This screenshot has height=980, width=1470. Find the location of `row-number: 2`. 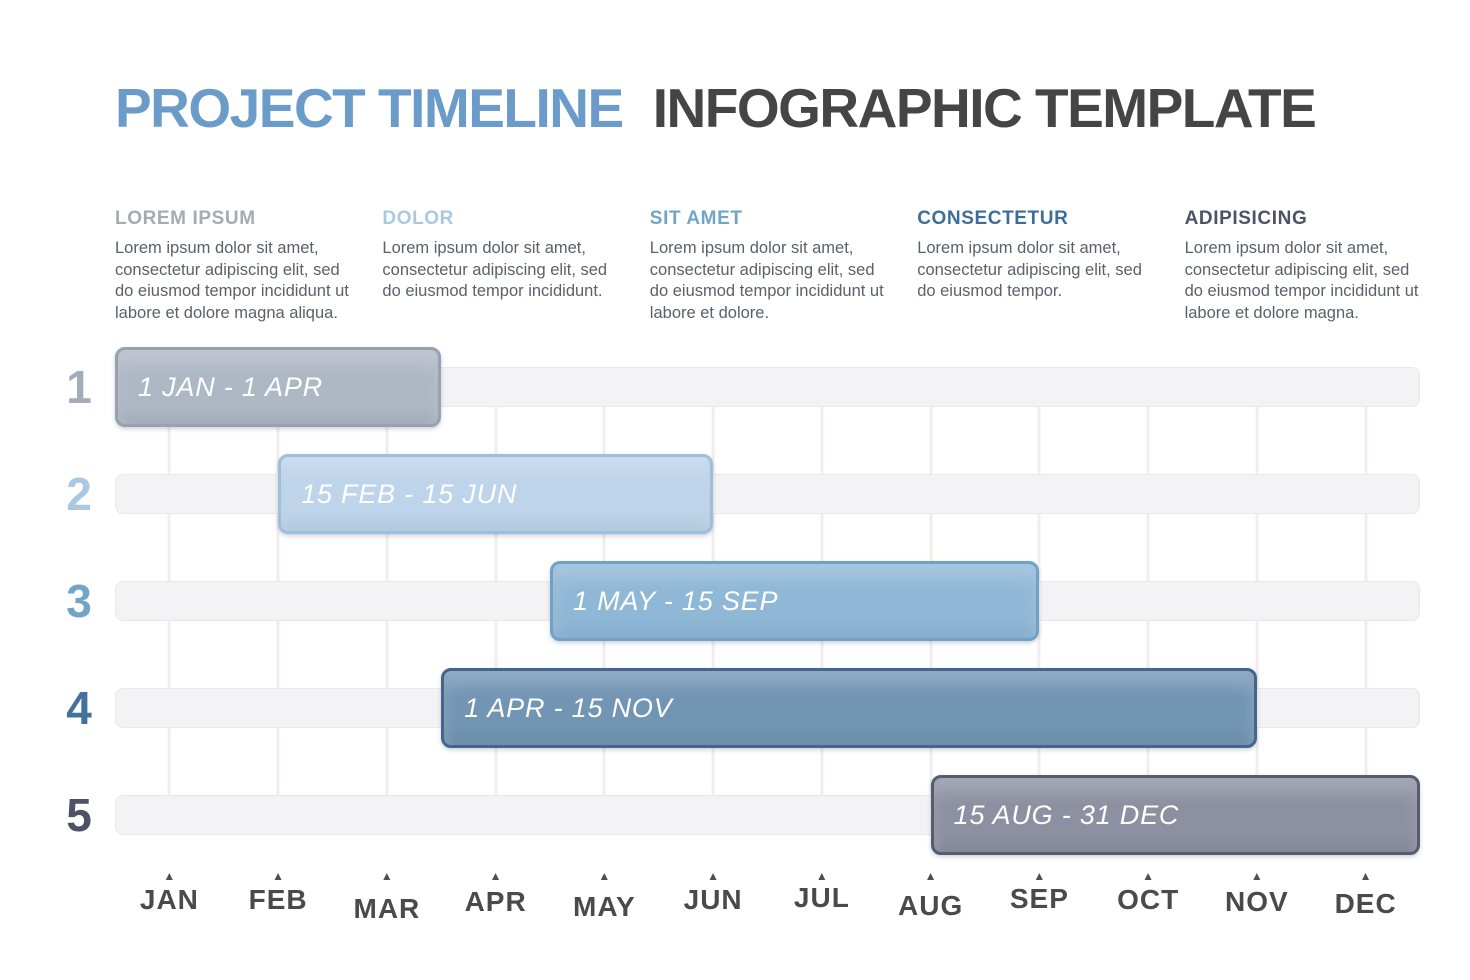

row-number: 2 is located at coordinates (79, 494).